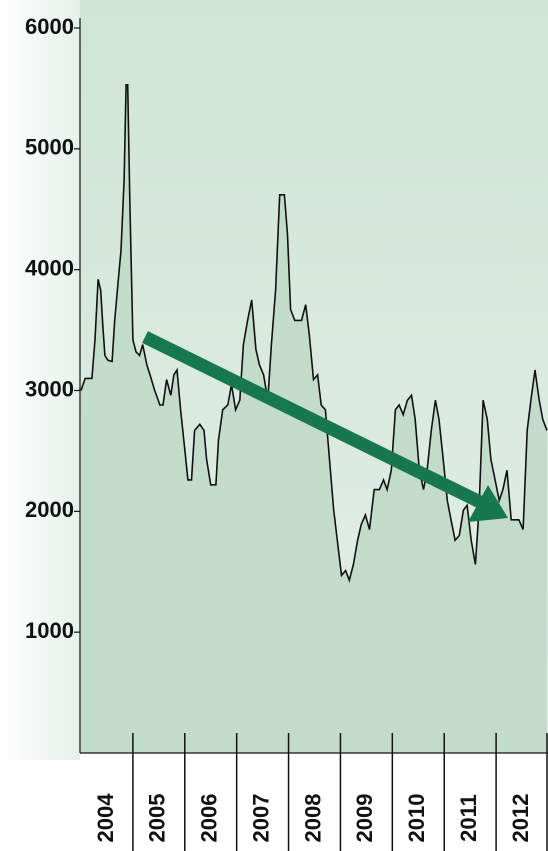  Describe the element at coordinates (312, 818) in the screenshot. I see `x-tick-label: 2008` at that location.